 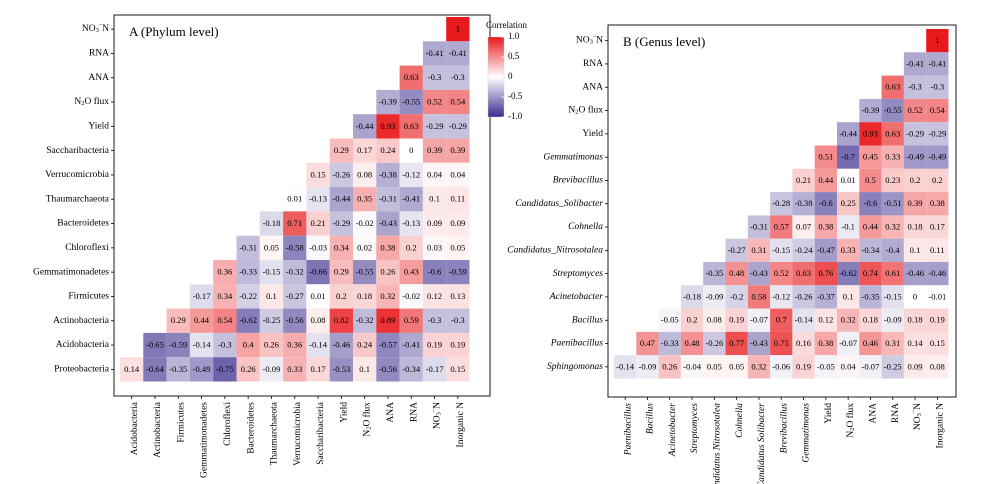 I want to click on column-label: Brevibacillus, so click(x=784, y=428).